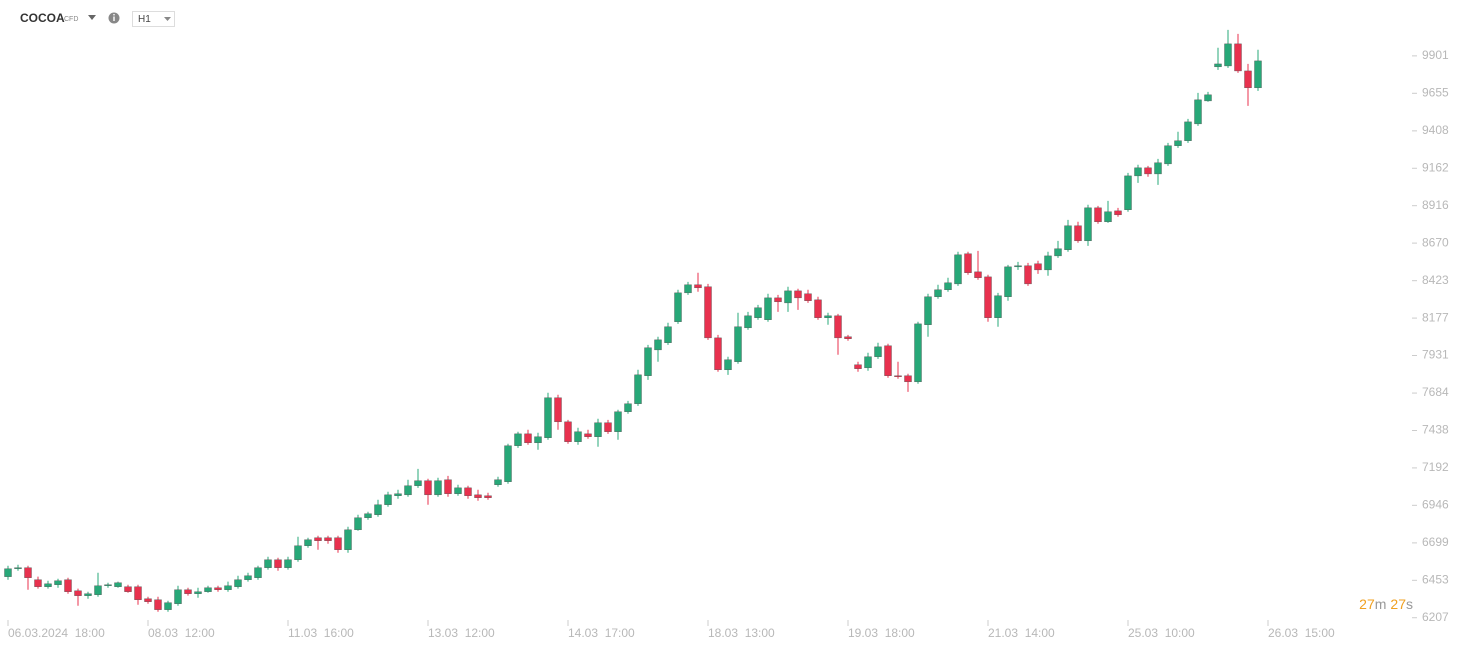 The width and height of the screenshot is (1482, 650). What do you see at coordinates (1435, 392) in the screenshot?
I see `y-tick-label: 7684` at bounding box center [1435, 392].